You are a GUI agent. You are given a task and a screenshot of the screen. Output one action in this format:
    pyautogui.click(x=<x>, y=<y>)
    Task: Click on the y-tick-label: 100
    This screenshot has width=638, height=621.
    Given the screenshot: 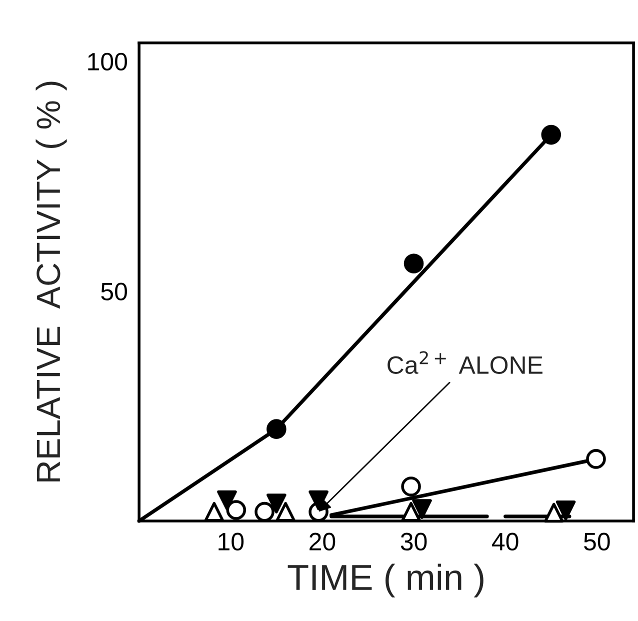 What is the action you would take?
    pyautogui.click(x=107, y=61)
    